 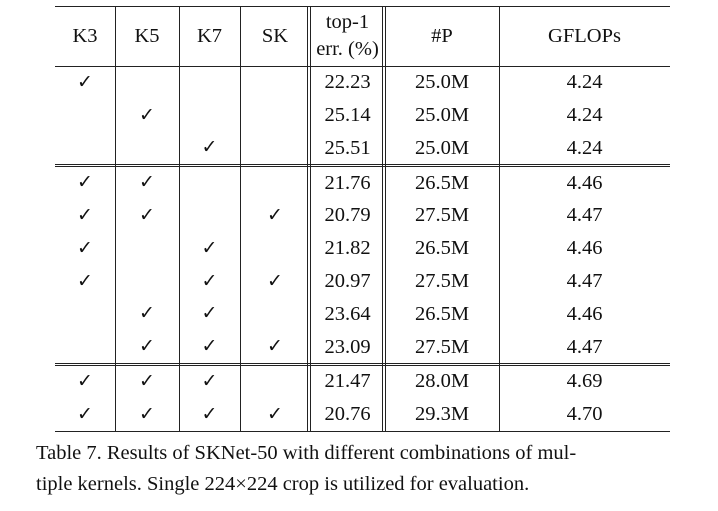 I want to click on header-top1-err-line: err. (%), so click(x=347, y=49).